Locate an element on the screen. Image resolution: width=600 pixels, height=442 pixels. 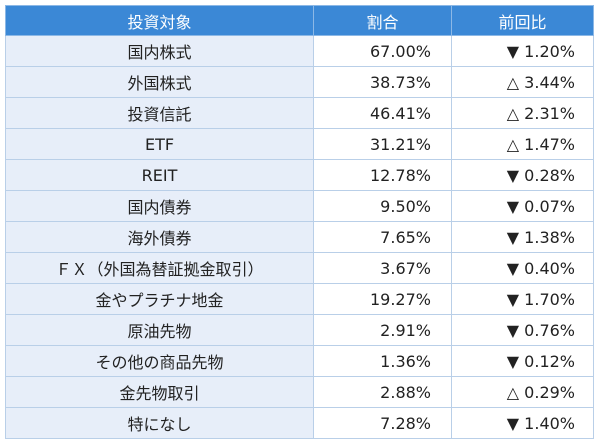
share-cell: 38.73% is located at coordinates (382, 82).